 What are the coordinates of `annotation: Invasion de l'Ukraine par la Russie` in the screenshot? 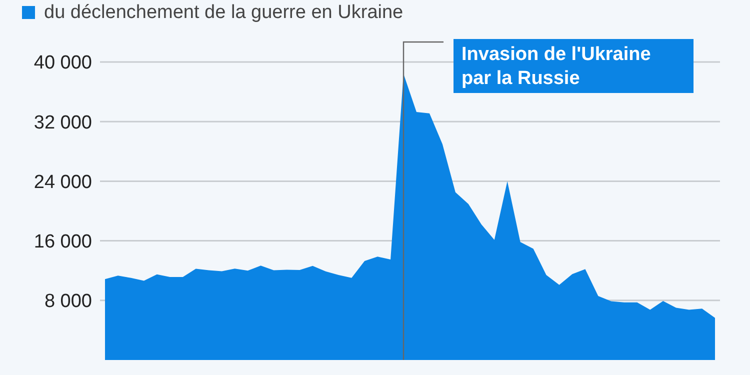 It's located at (556, 66).